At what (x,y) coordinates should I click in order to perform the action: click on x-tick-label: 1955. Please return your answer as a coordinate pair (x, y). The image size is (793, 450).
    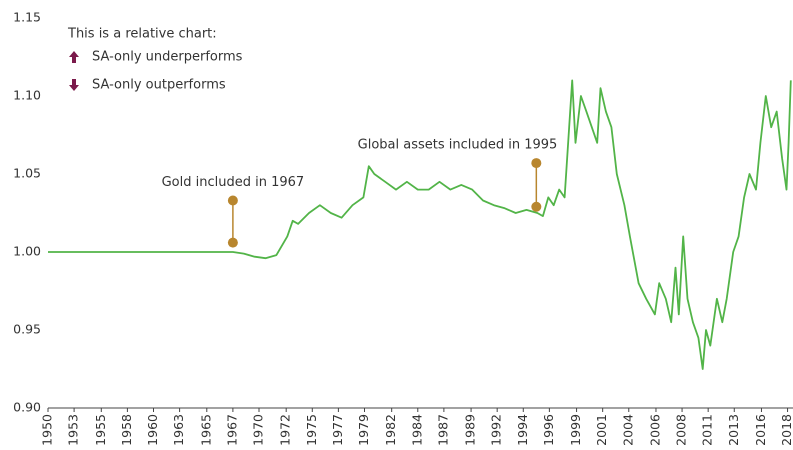
    Looking at the image, I should click on (100, 430).